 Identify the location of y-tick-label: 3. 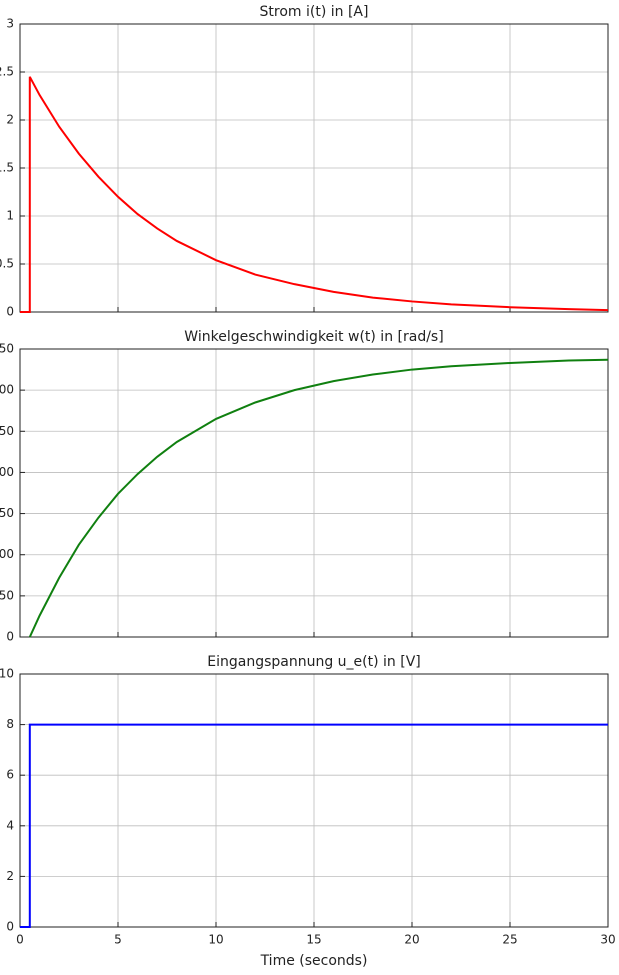
(10, 24).